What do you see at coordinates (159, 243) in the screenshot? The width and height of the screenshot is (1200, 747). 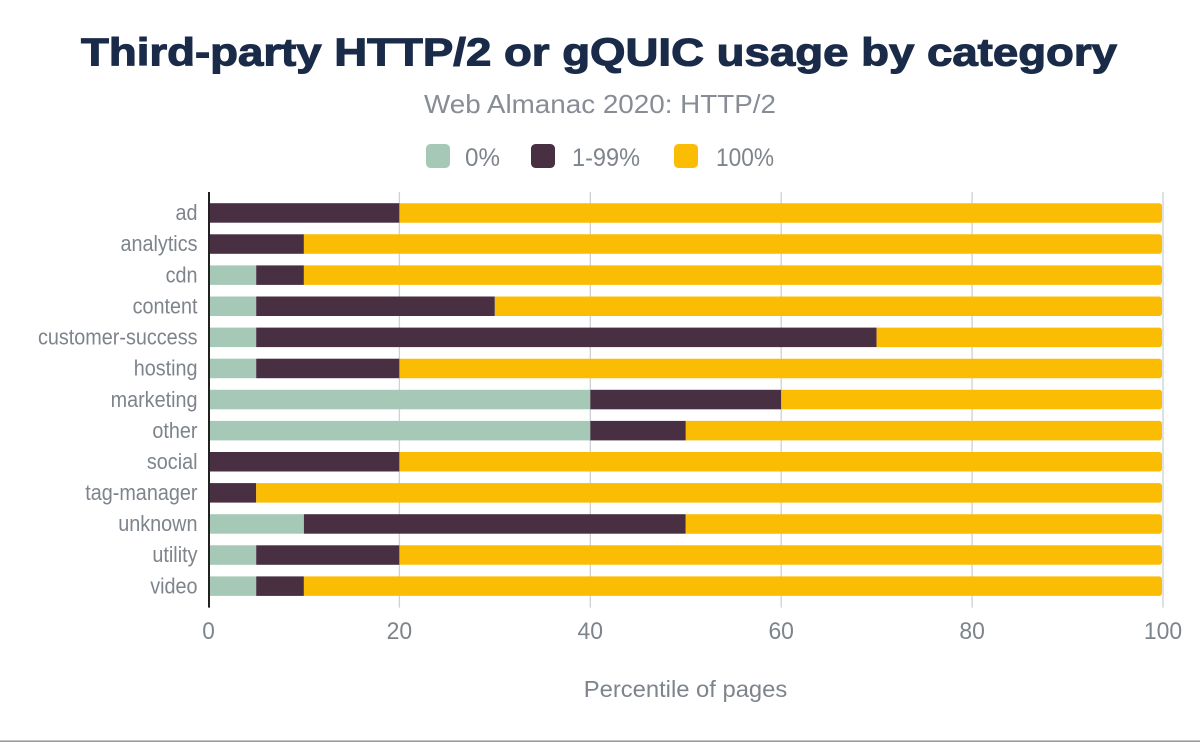 I see `svg-text: analytics` at bounding box center [159, 243].